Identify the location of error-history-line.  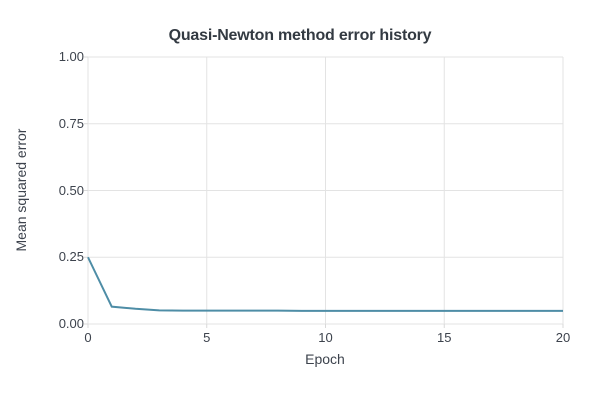
(325, 284).